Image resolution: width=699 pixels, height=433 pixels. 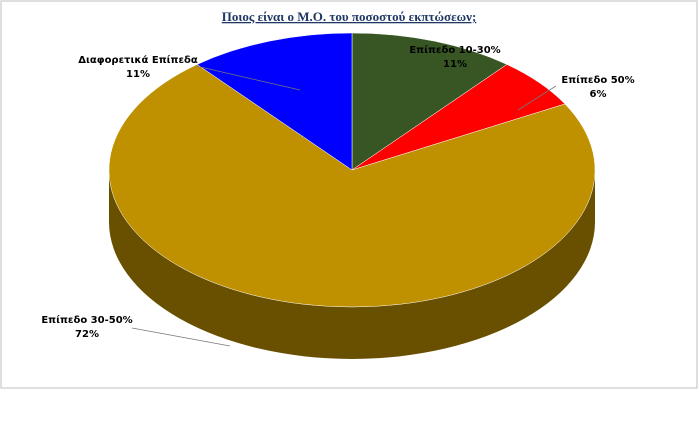 I want to click on slice-value-label: 72%, so click(x=87, y=334).